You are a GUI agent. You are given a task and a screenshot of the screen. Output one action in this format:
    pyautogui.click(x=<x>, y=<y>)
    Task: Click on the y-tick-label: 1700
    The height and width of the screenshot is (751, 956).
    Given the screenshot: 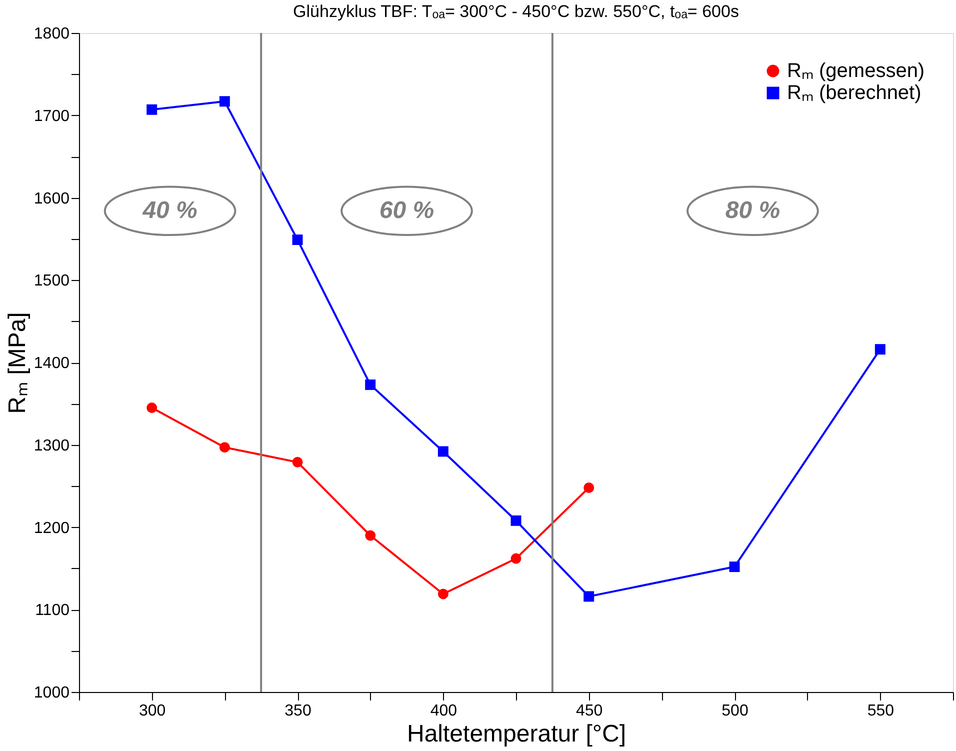 What is the action you would take?
    pyautogui.click(x=52, y=116)
    